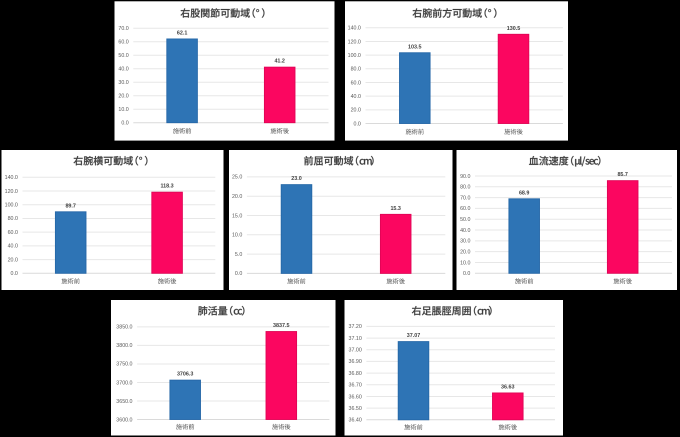 The height and width of the screenshot is (437, 680). Describe the element at coordinates (238, 255) in the screenshot. I see `svg-text: 5.0` at that location.